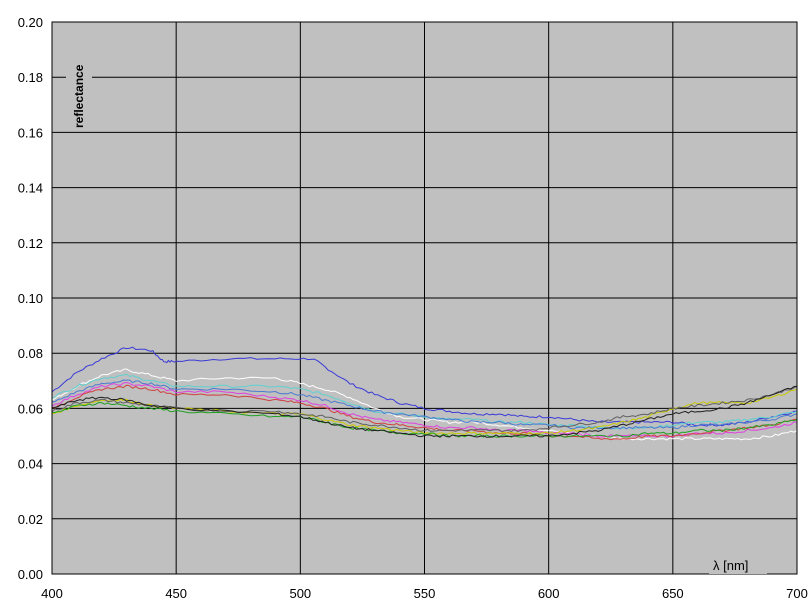  What do you see at coordinates (300, 593) in the screenshot?
I see `x-tick-label: 500` at bounding box center [300, 593].